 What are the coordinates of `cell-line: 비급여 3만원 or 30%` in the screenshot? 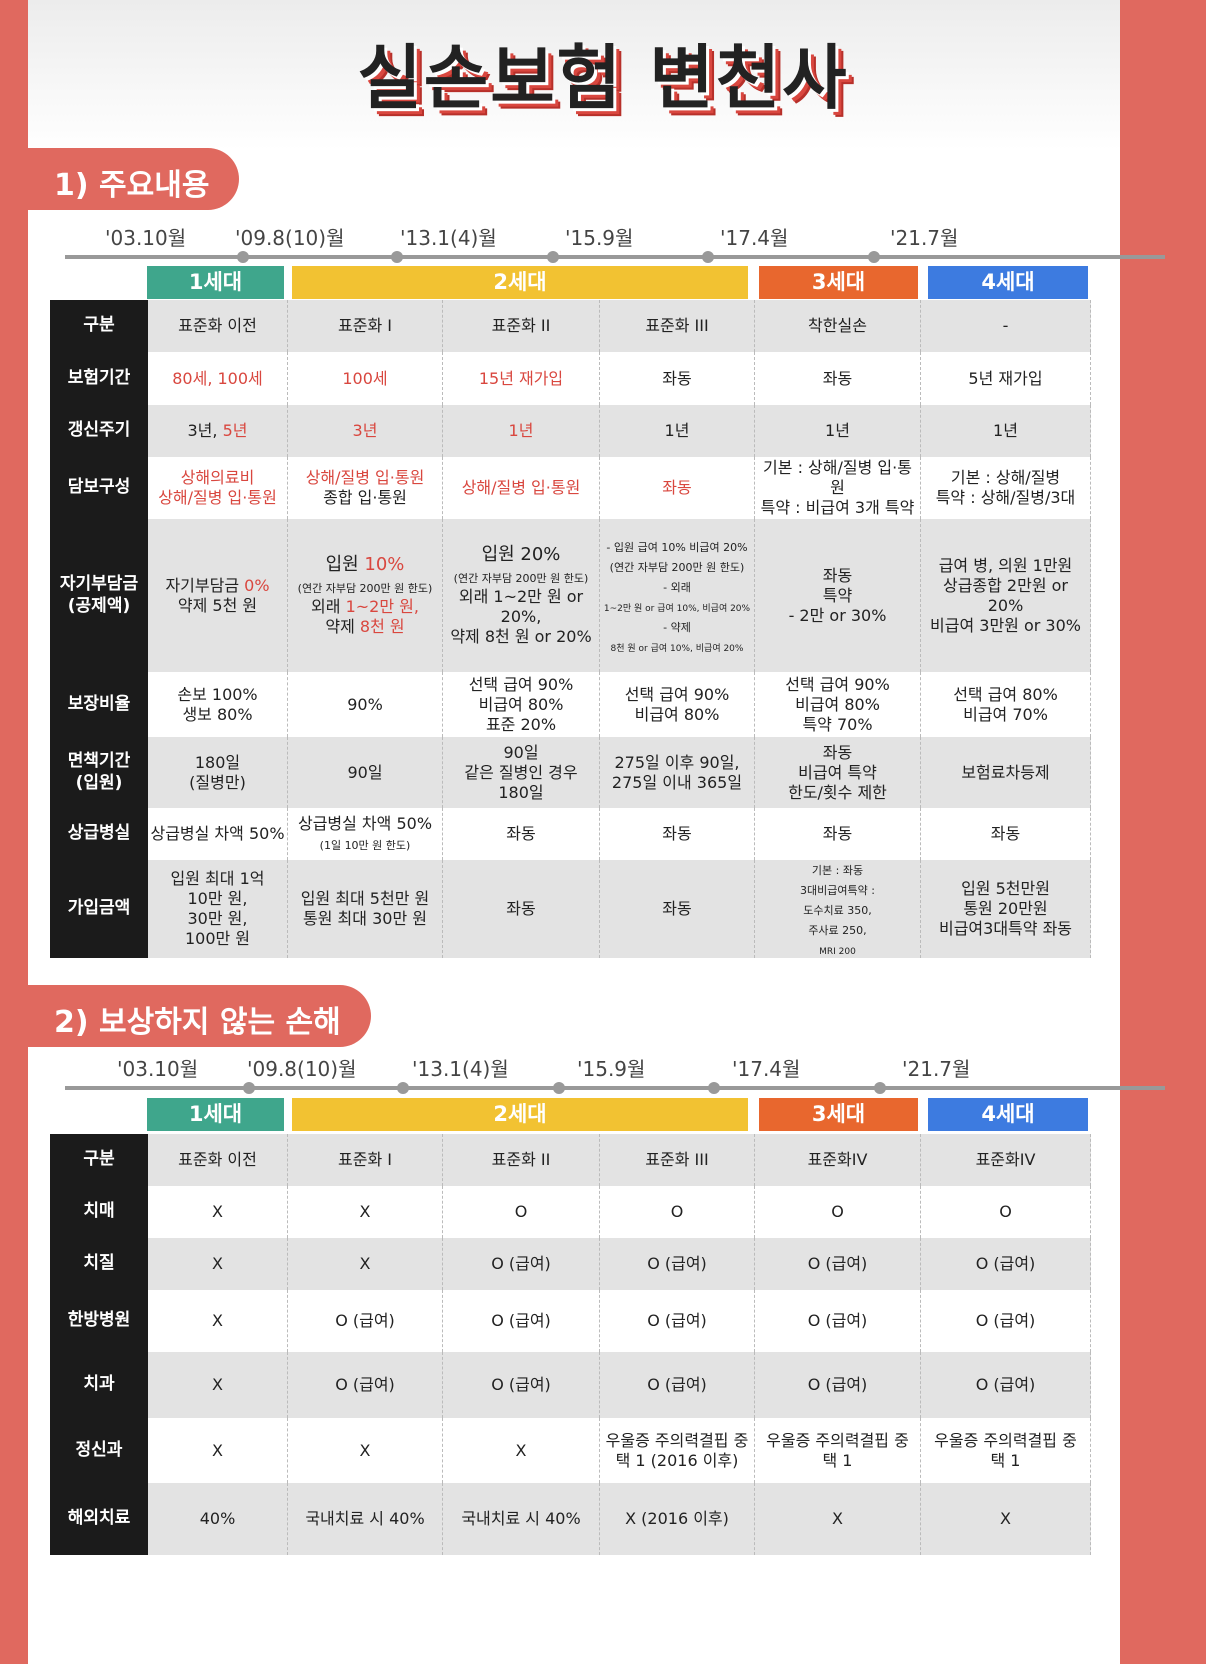 It's located at (1005, 625).